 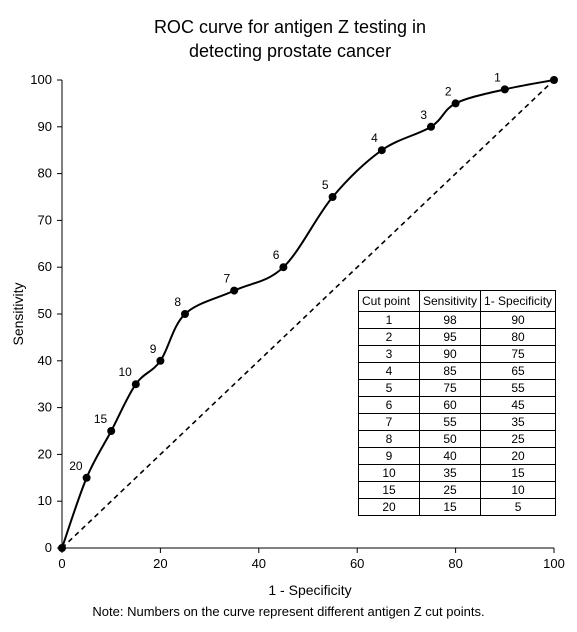 I want to click on table-row: 2 95 80, so click(x=457, y=337).